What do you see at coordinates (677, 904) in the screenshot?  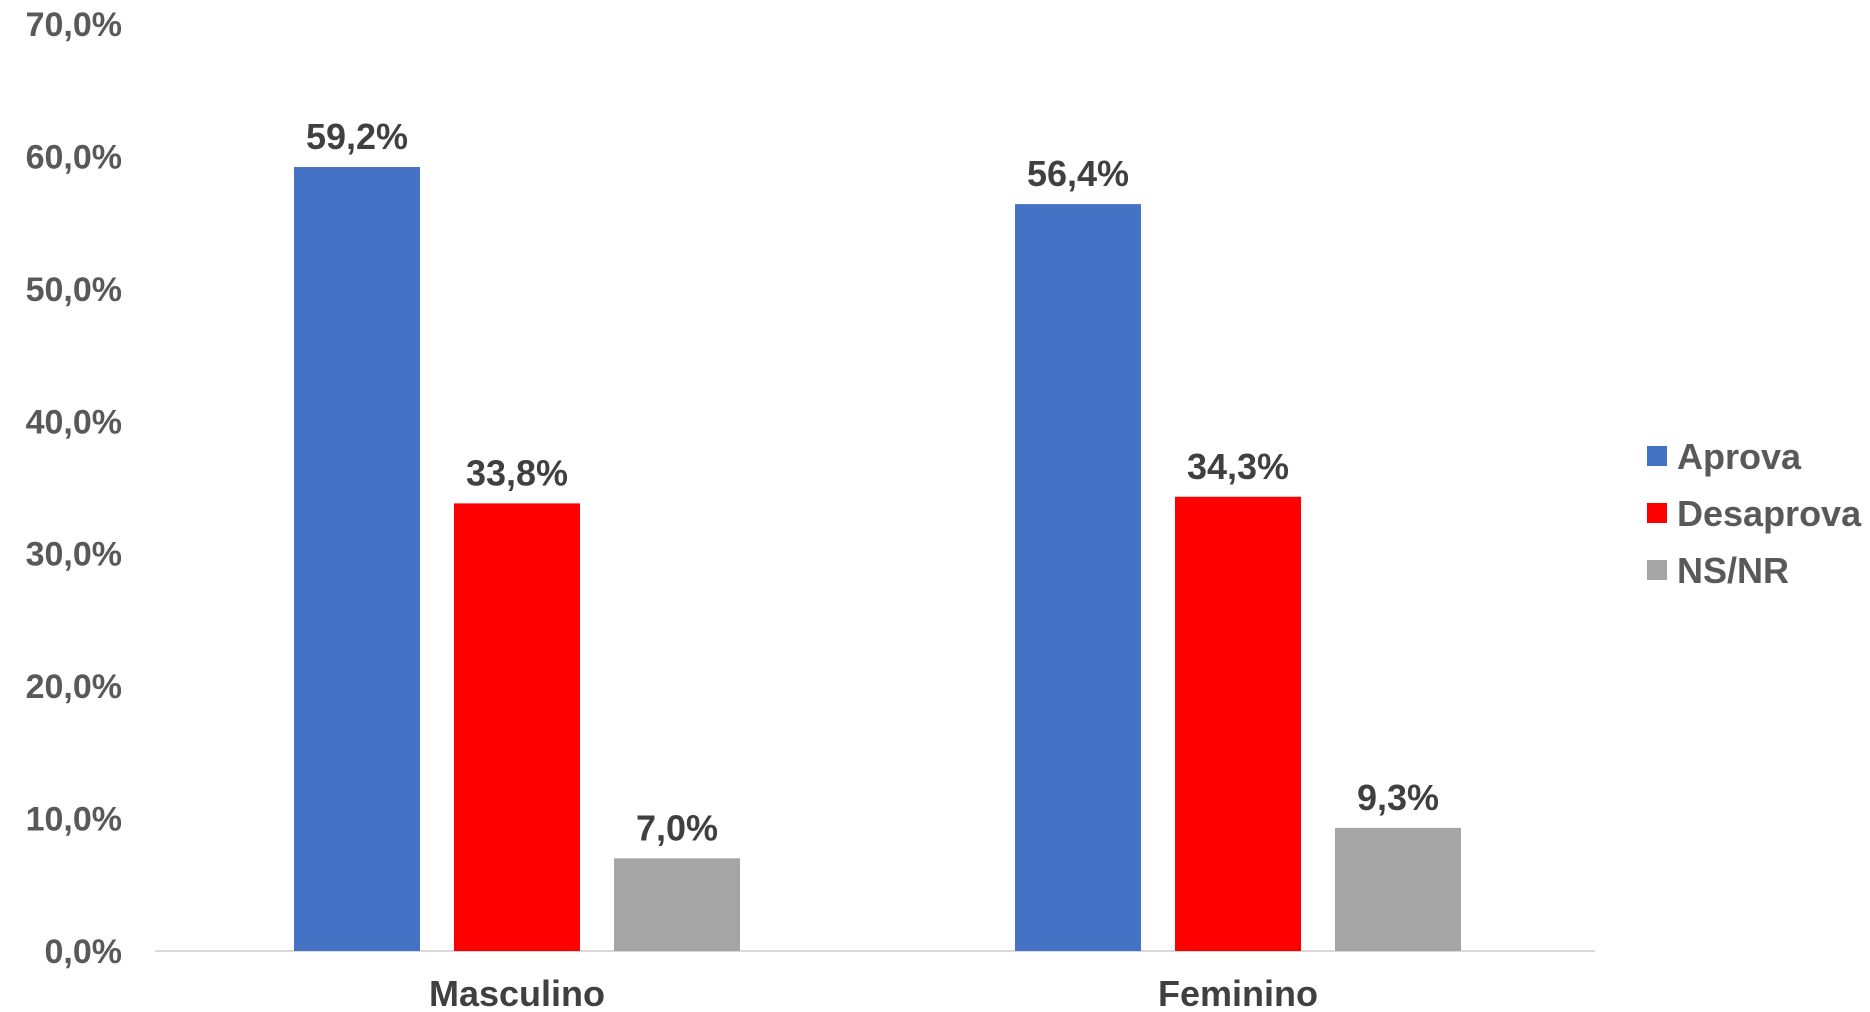 I see `bar-ns-nr-masculino` at bounding box center [677, 904].